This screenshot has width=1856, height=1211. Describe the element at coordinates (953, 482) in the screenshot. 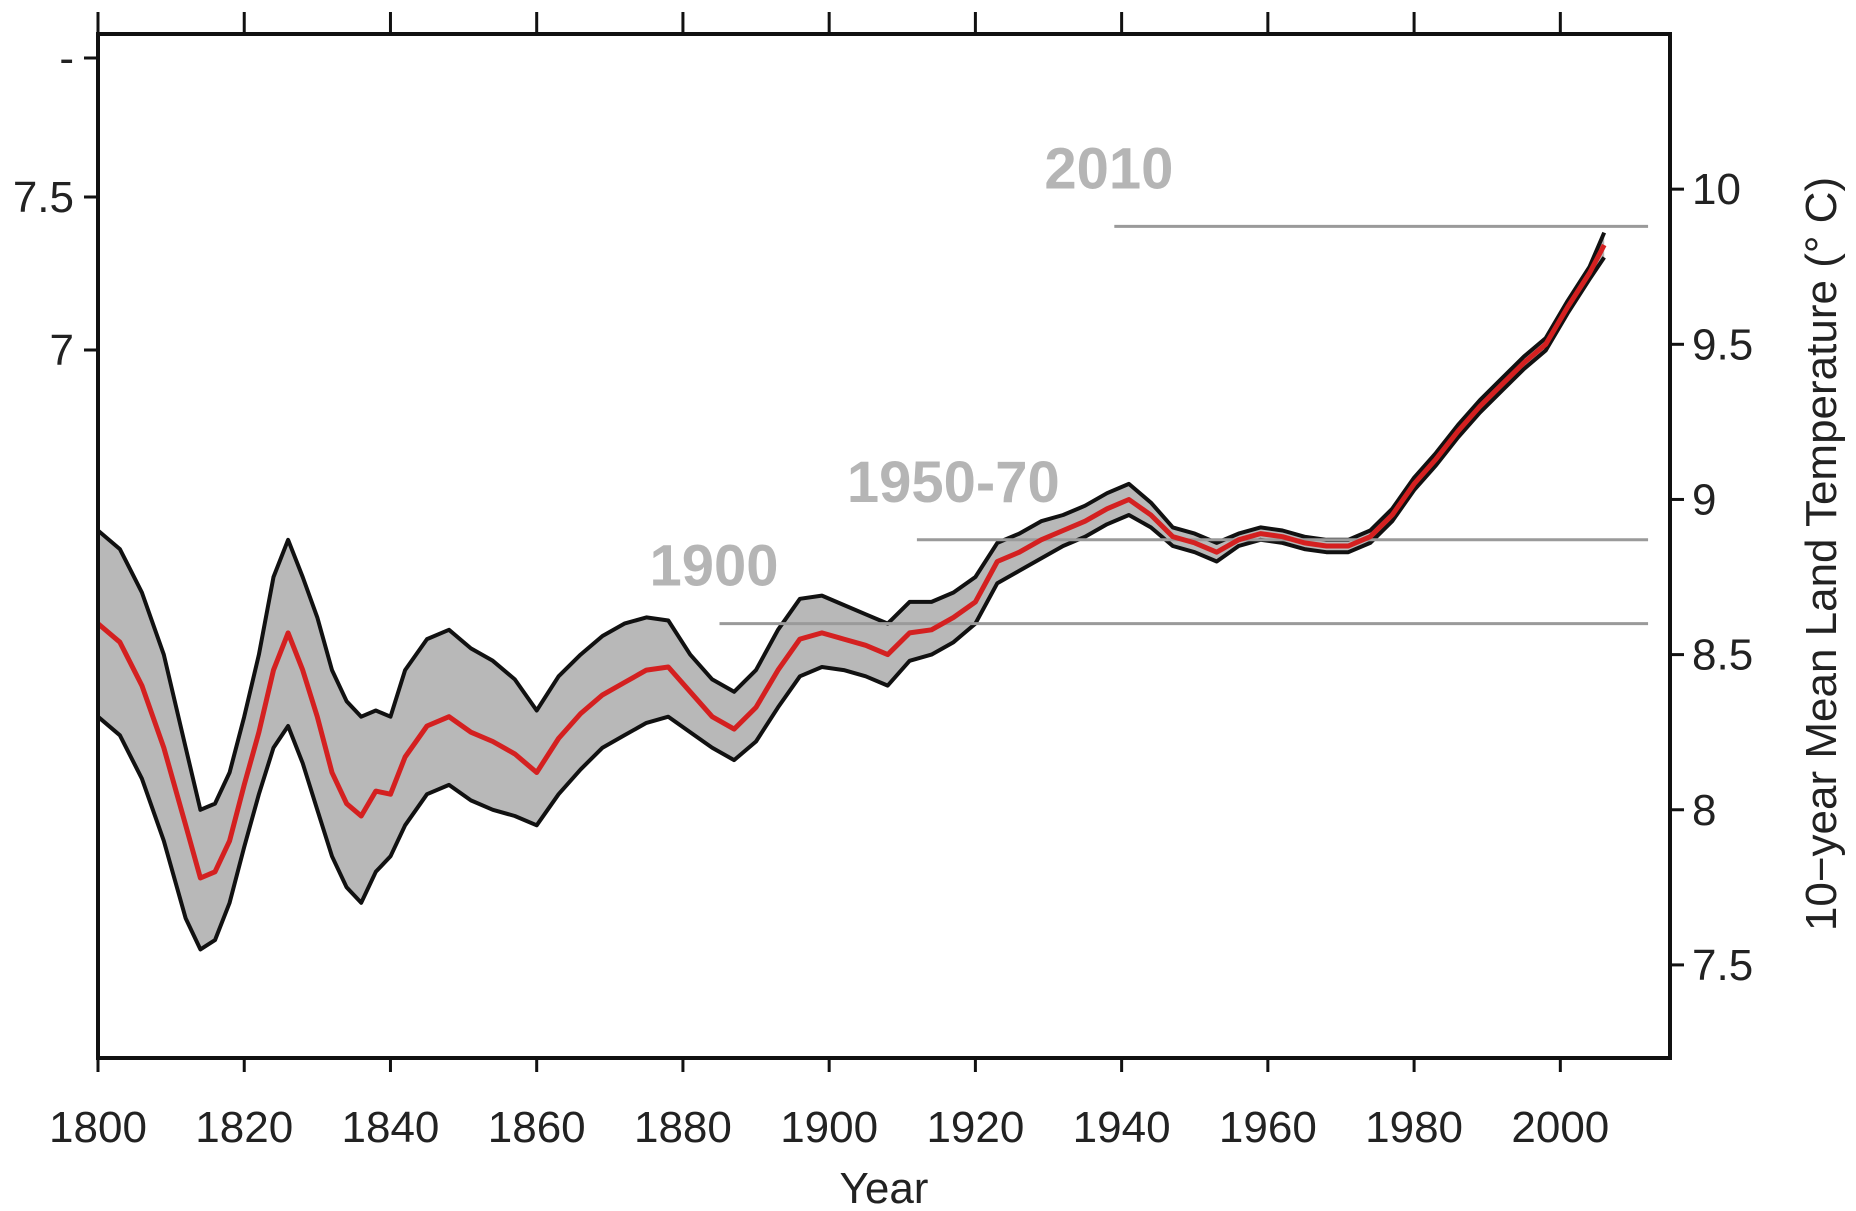

I see `reference-label-1950-70: 1950-70` at that location.